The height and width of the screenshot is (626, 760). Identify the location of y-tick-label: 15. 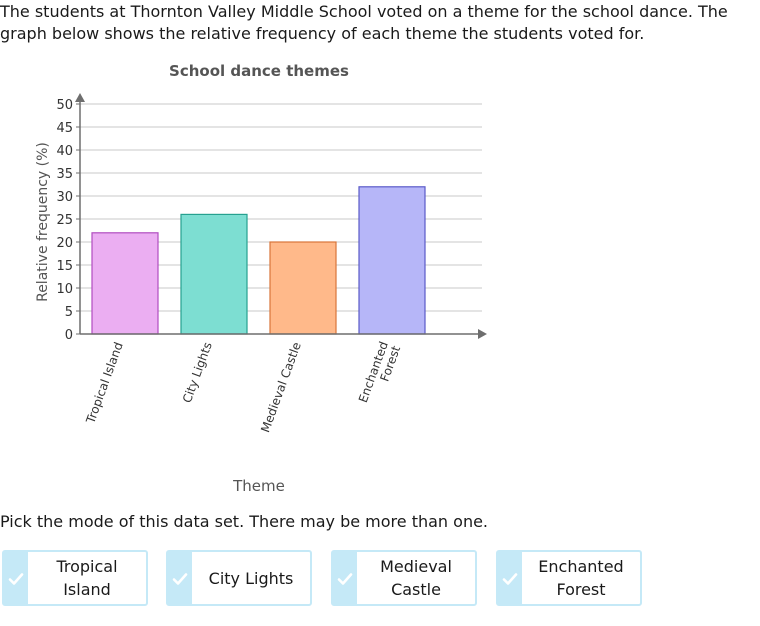
(64, 266).